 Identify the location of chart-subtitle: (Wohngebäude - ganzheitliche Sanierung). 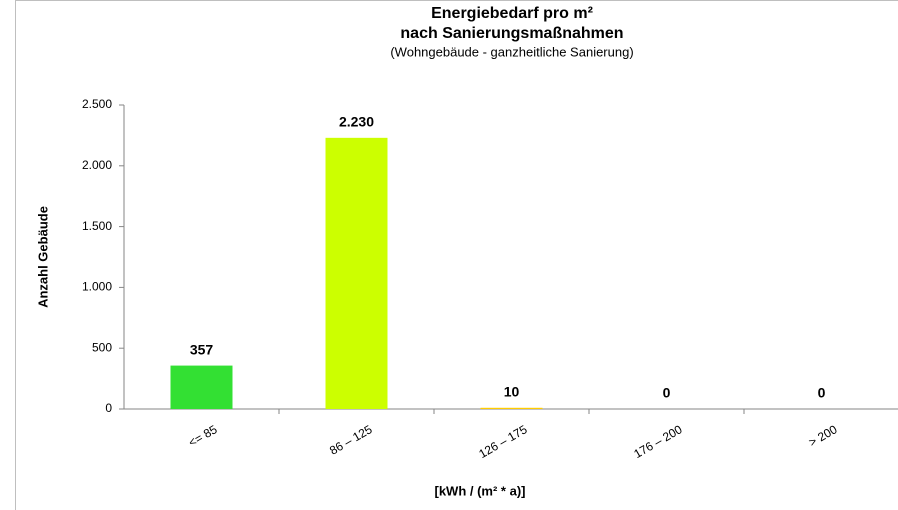
(511, 51).